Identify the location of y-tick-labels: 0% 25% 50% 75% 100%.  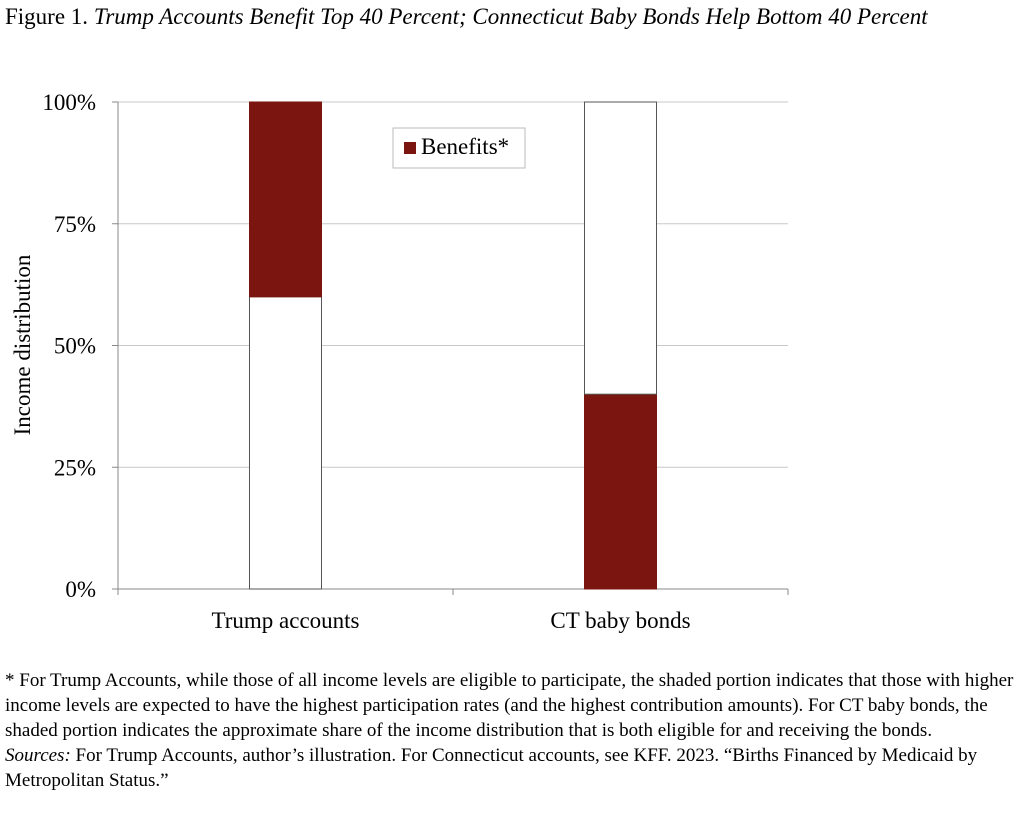
(69, 346).